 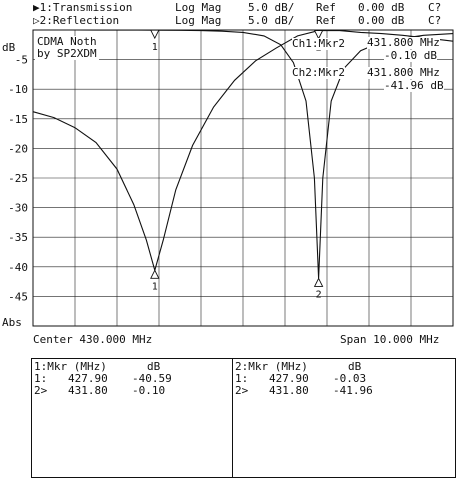 I want to click on table-row-value: -41.96, so click(x=353, y=390).